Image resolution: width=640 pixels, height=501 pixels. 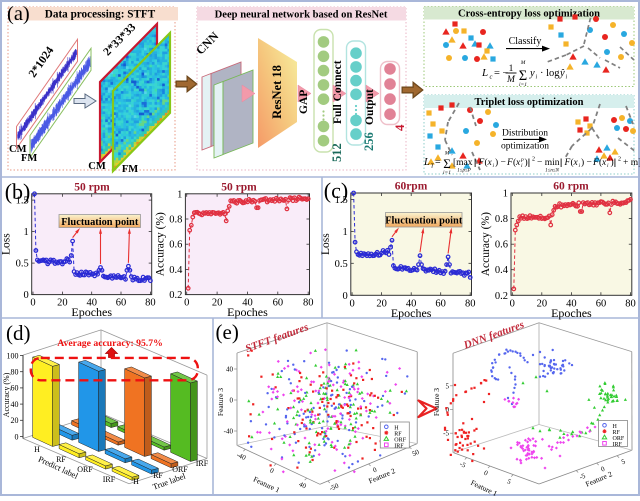 What do you see at coordinates (529, 102) in the screenshot?
I see `svg-text: Triplet loss optimization` at bounding box center [529, 102].